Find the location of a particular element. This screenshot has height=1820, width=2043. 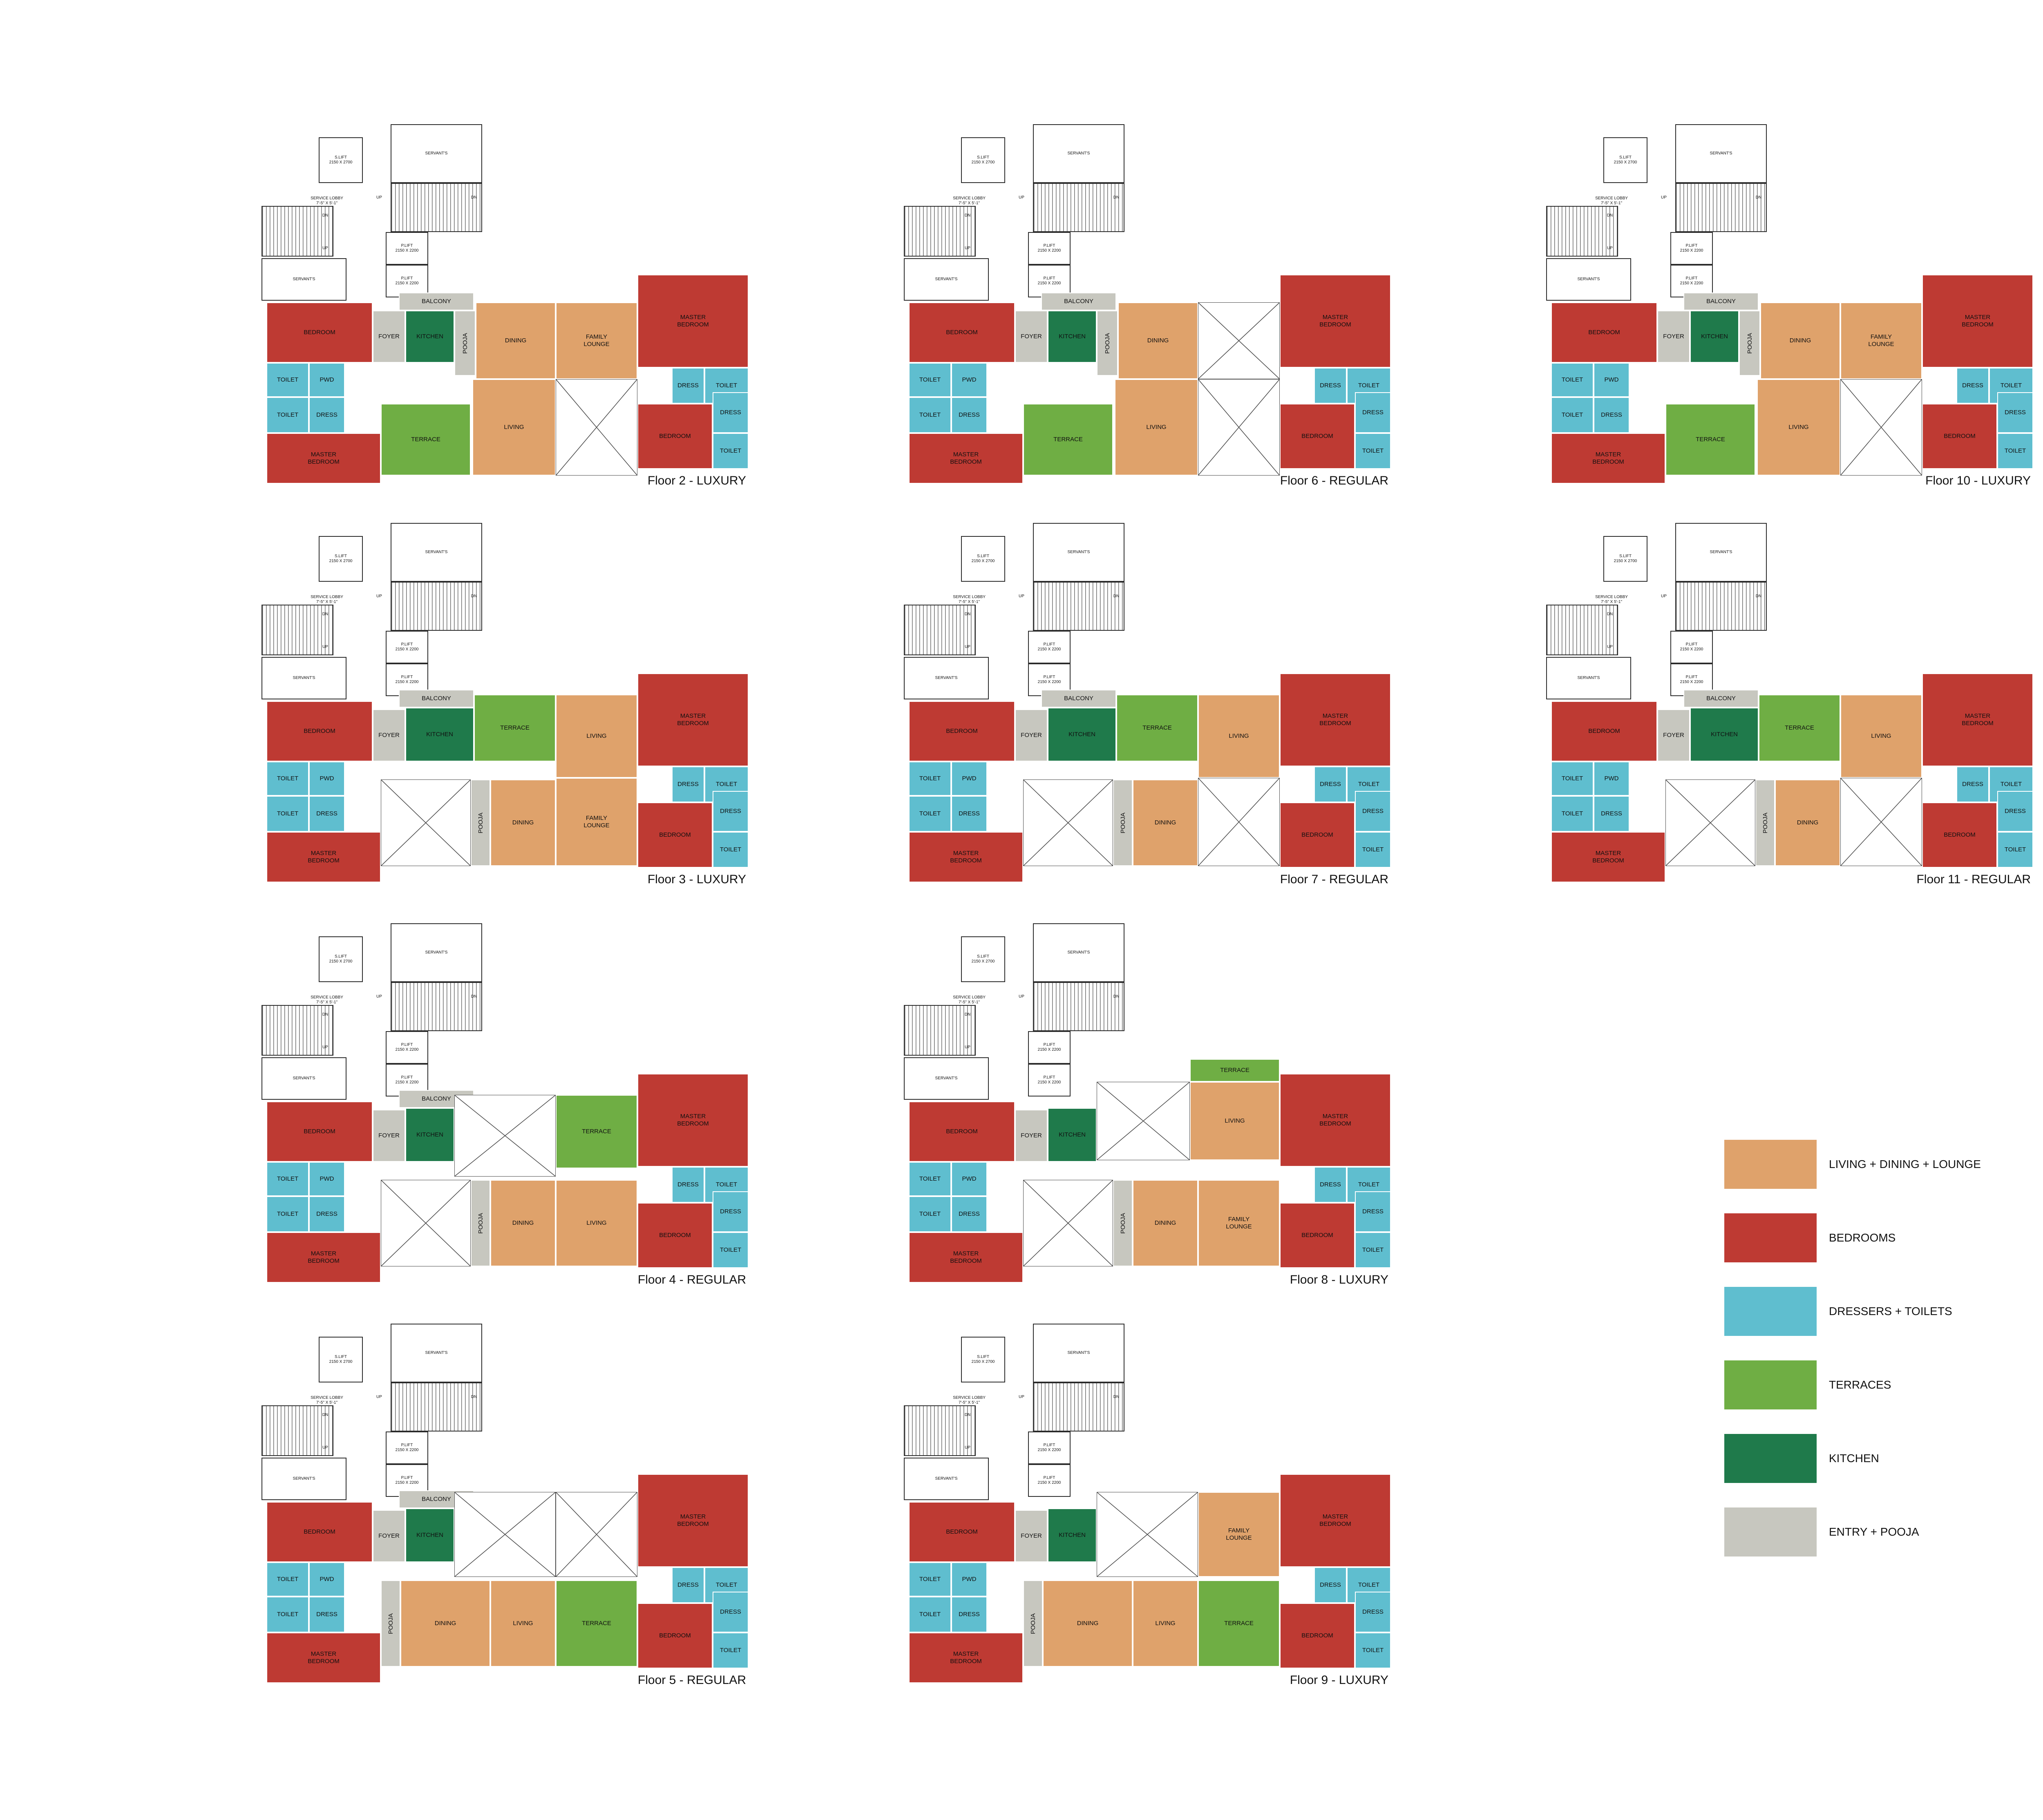

floor-caption-floor-11: Floor 11 - REGULAR is located at coordinates (1973, 879).